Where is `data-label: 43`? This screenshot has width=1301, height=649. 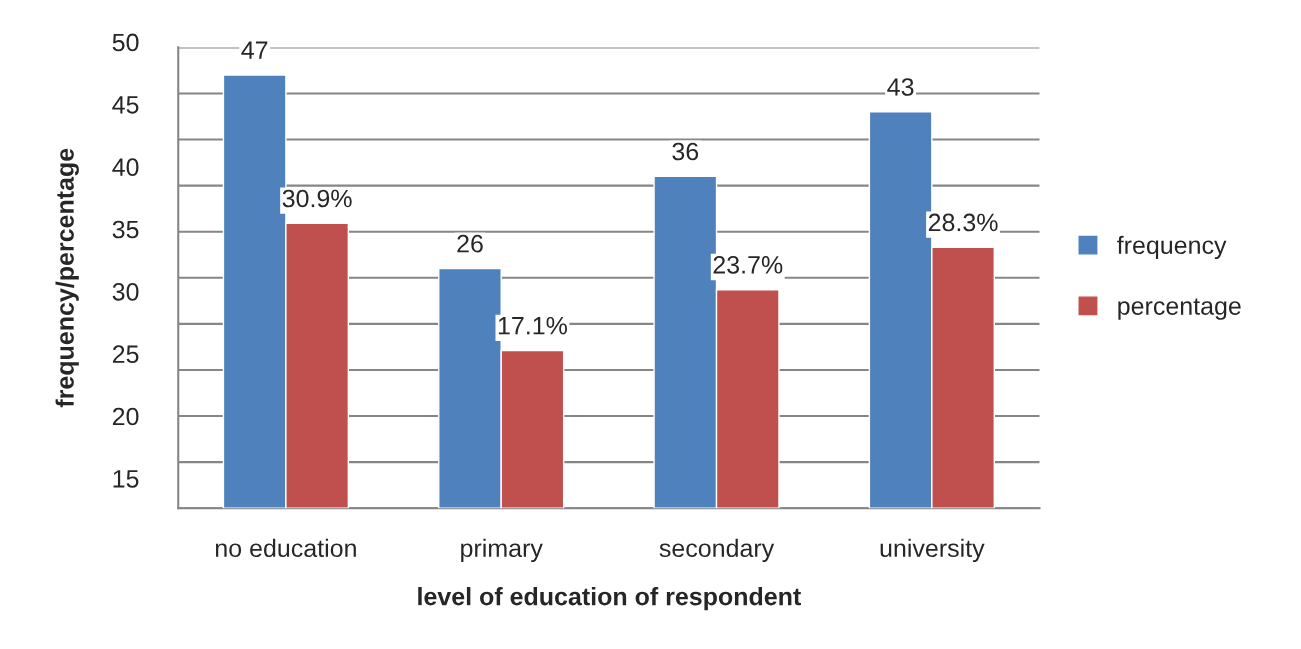 data-label: 43 is located at coordinates (900, 87).